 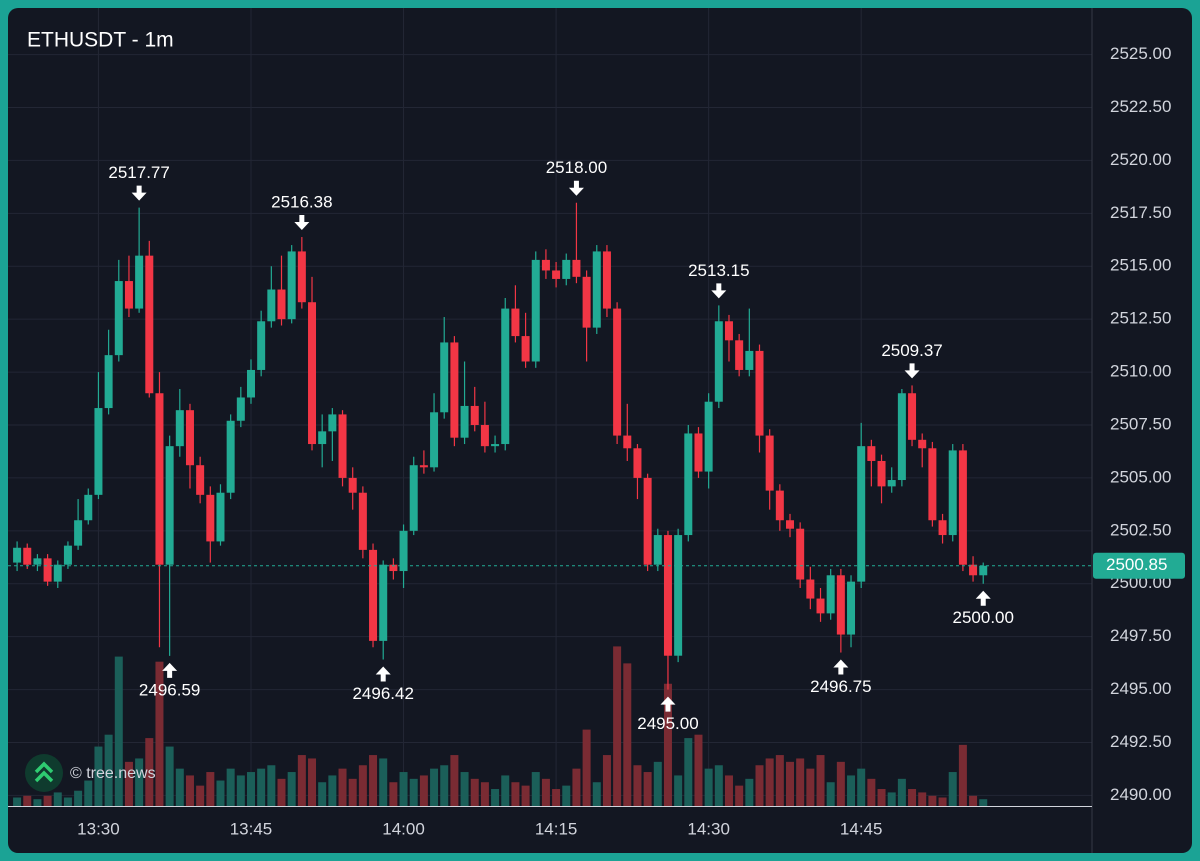 I want to click on high-arrow, so click(x=912, y=371).